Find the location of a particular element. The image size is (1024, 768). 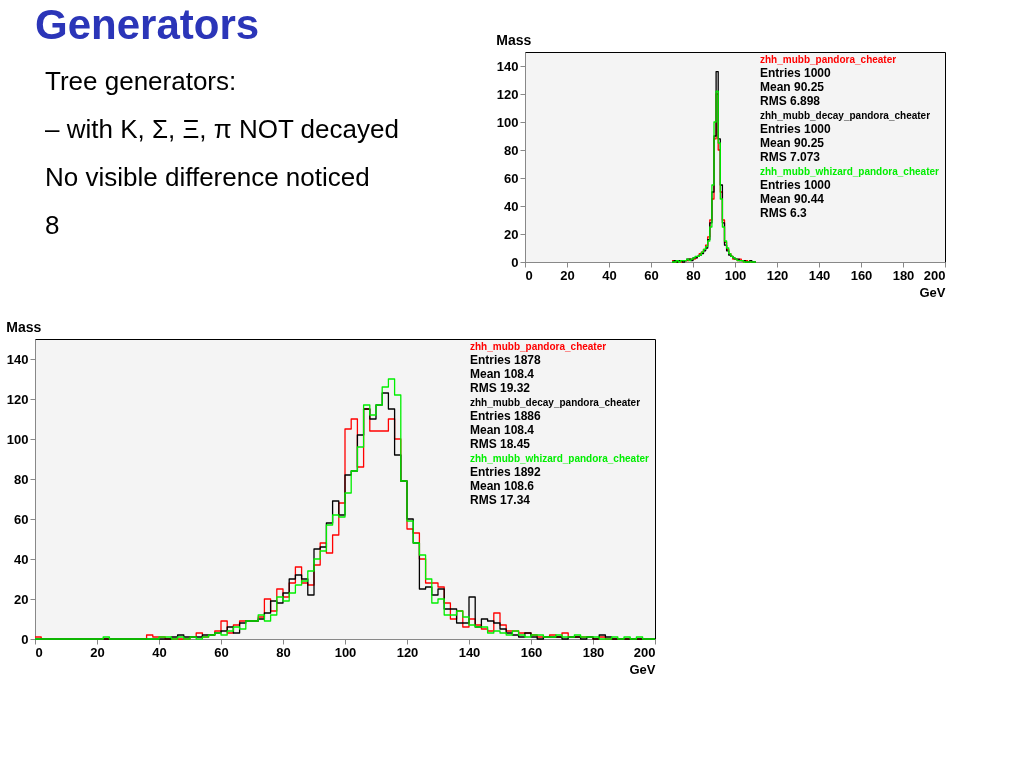

text: – with K, Σ, Ξ, π NOT decayed is located at coordinates (222, 129).